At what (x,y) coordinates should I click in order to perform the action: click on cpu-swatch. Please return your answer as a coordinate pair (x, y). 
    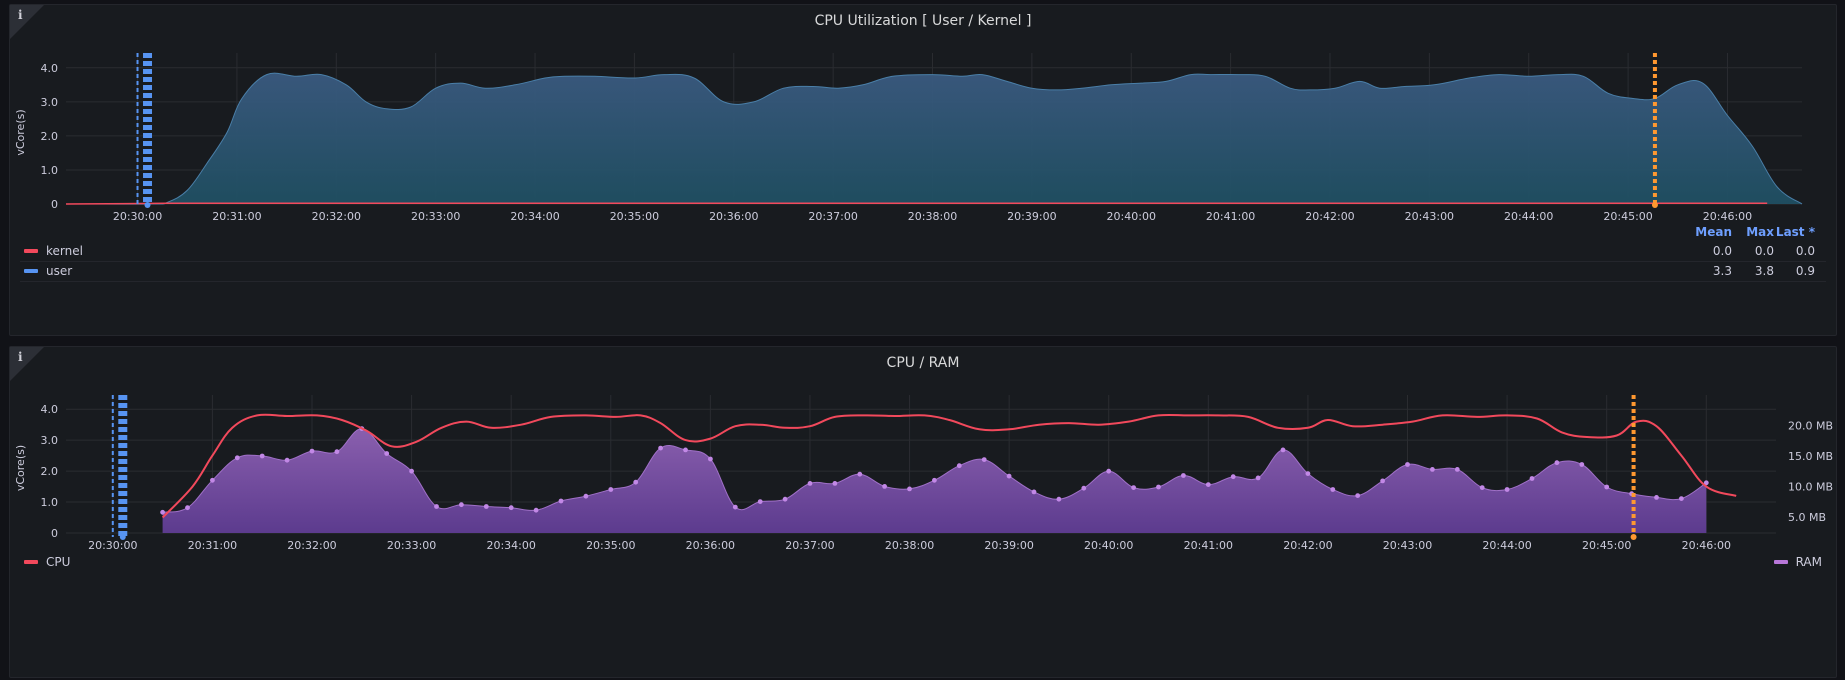
    Looking at the image, I should click on (31, 562).